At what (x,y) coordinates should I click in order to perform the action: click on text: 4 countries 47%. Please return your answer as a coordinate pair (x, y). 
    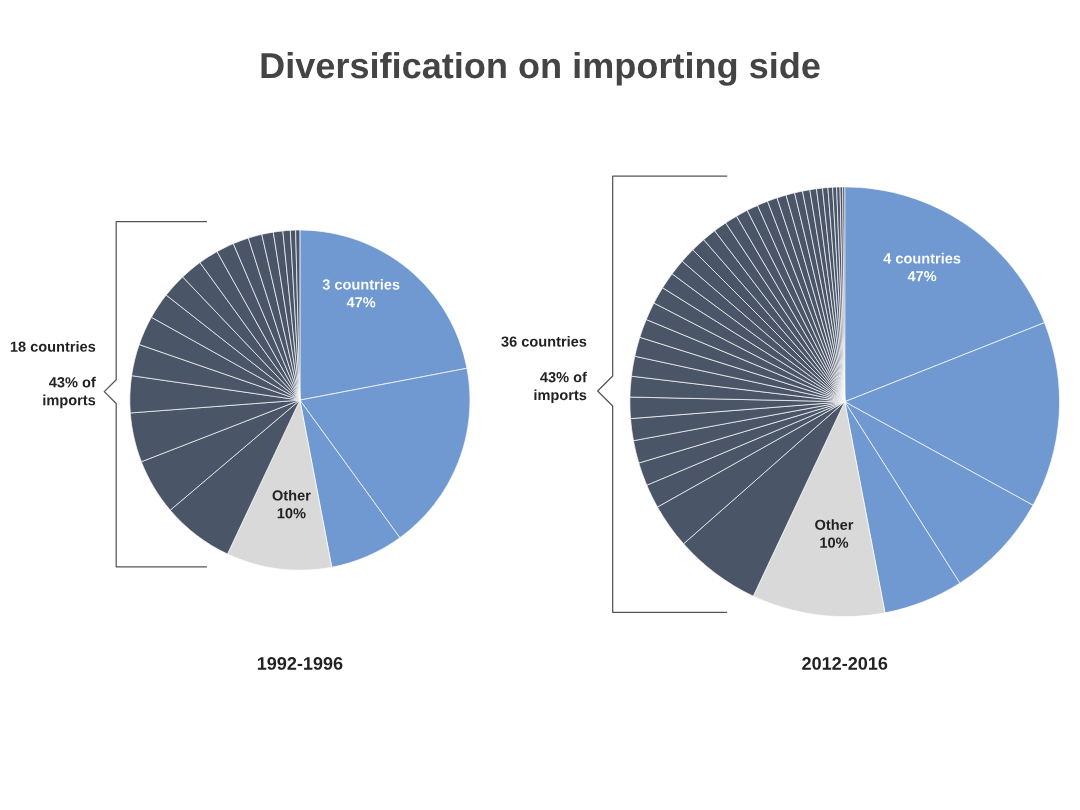
    Looking at the image, I should click on (922, 267).